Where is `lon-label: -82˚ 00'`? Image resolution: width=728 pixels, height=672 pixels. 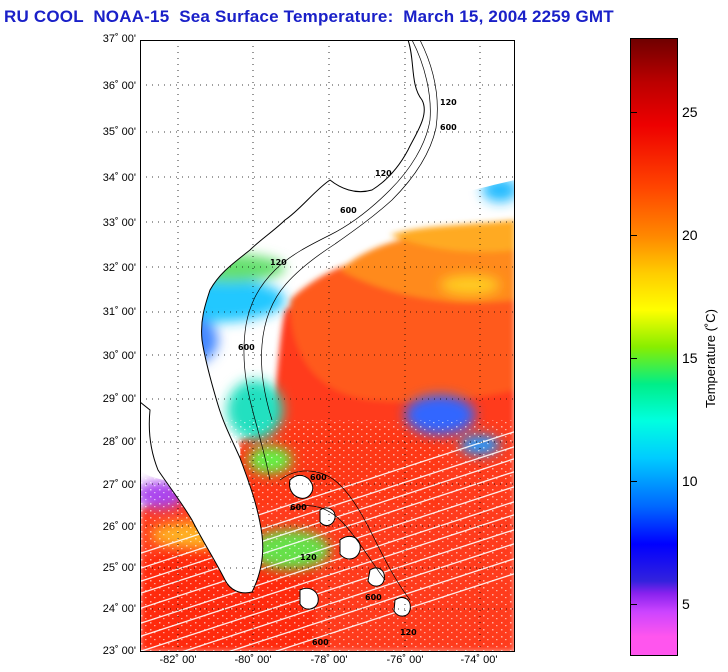
lon-label: -82˚ 00' is located at coordinates (178, 660).